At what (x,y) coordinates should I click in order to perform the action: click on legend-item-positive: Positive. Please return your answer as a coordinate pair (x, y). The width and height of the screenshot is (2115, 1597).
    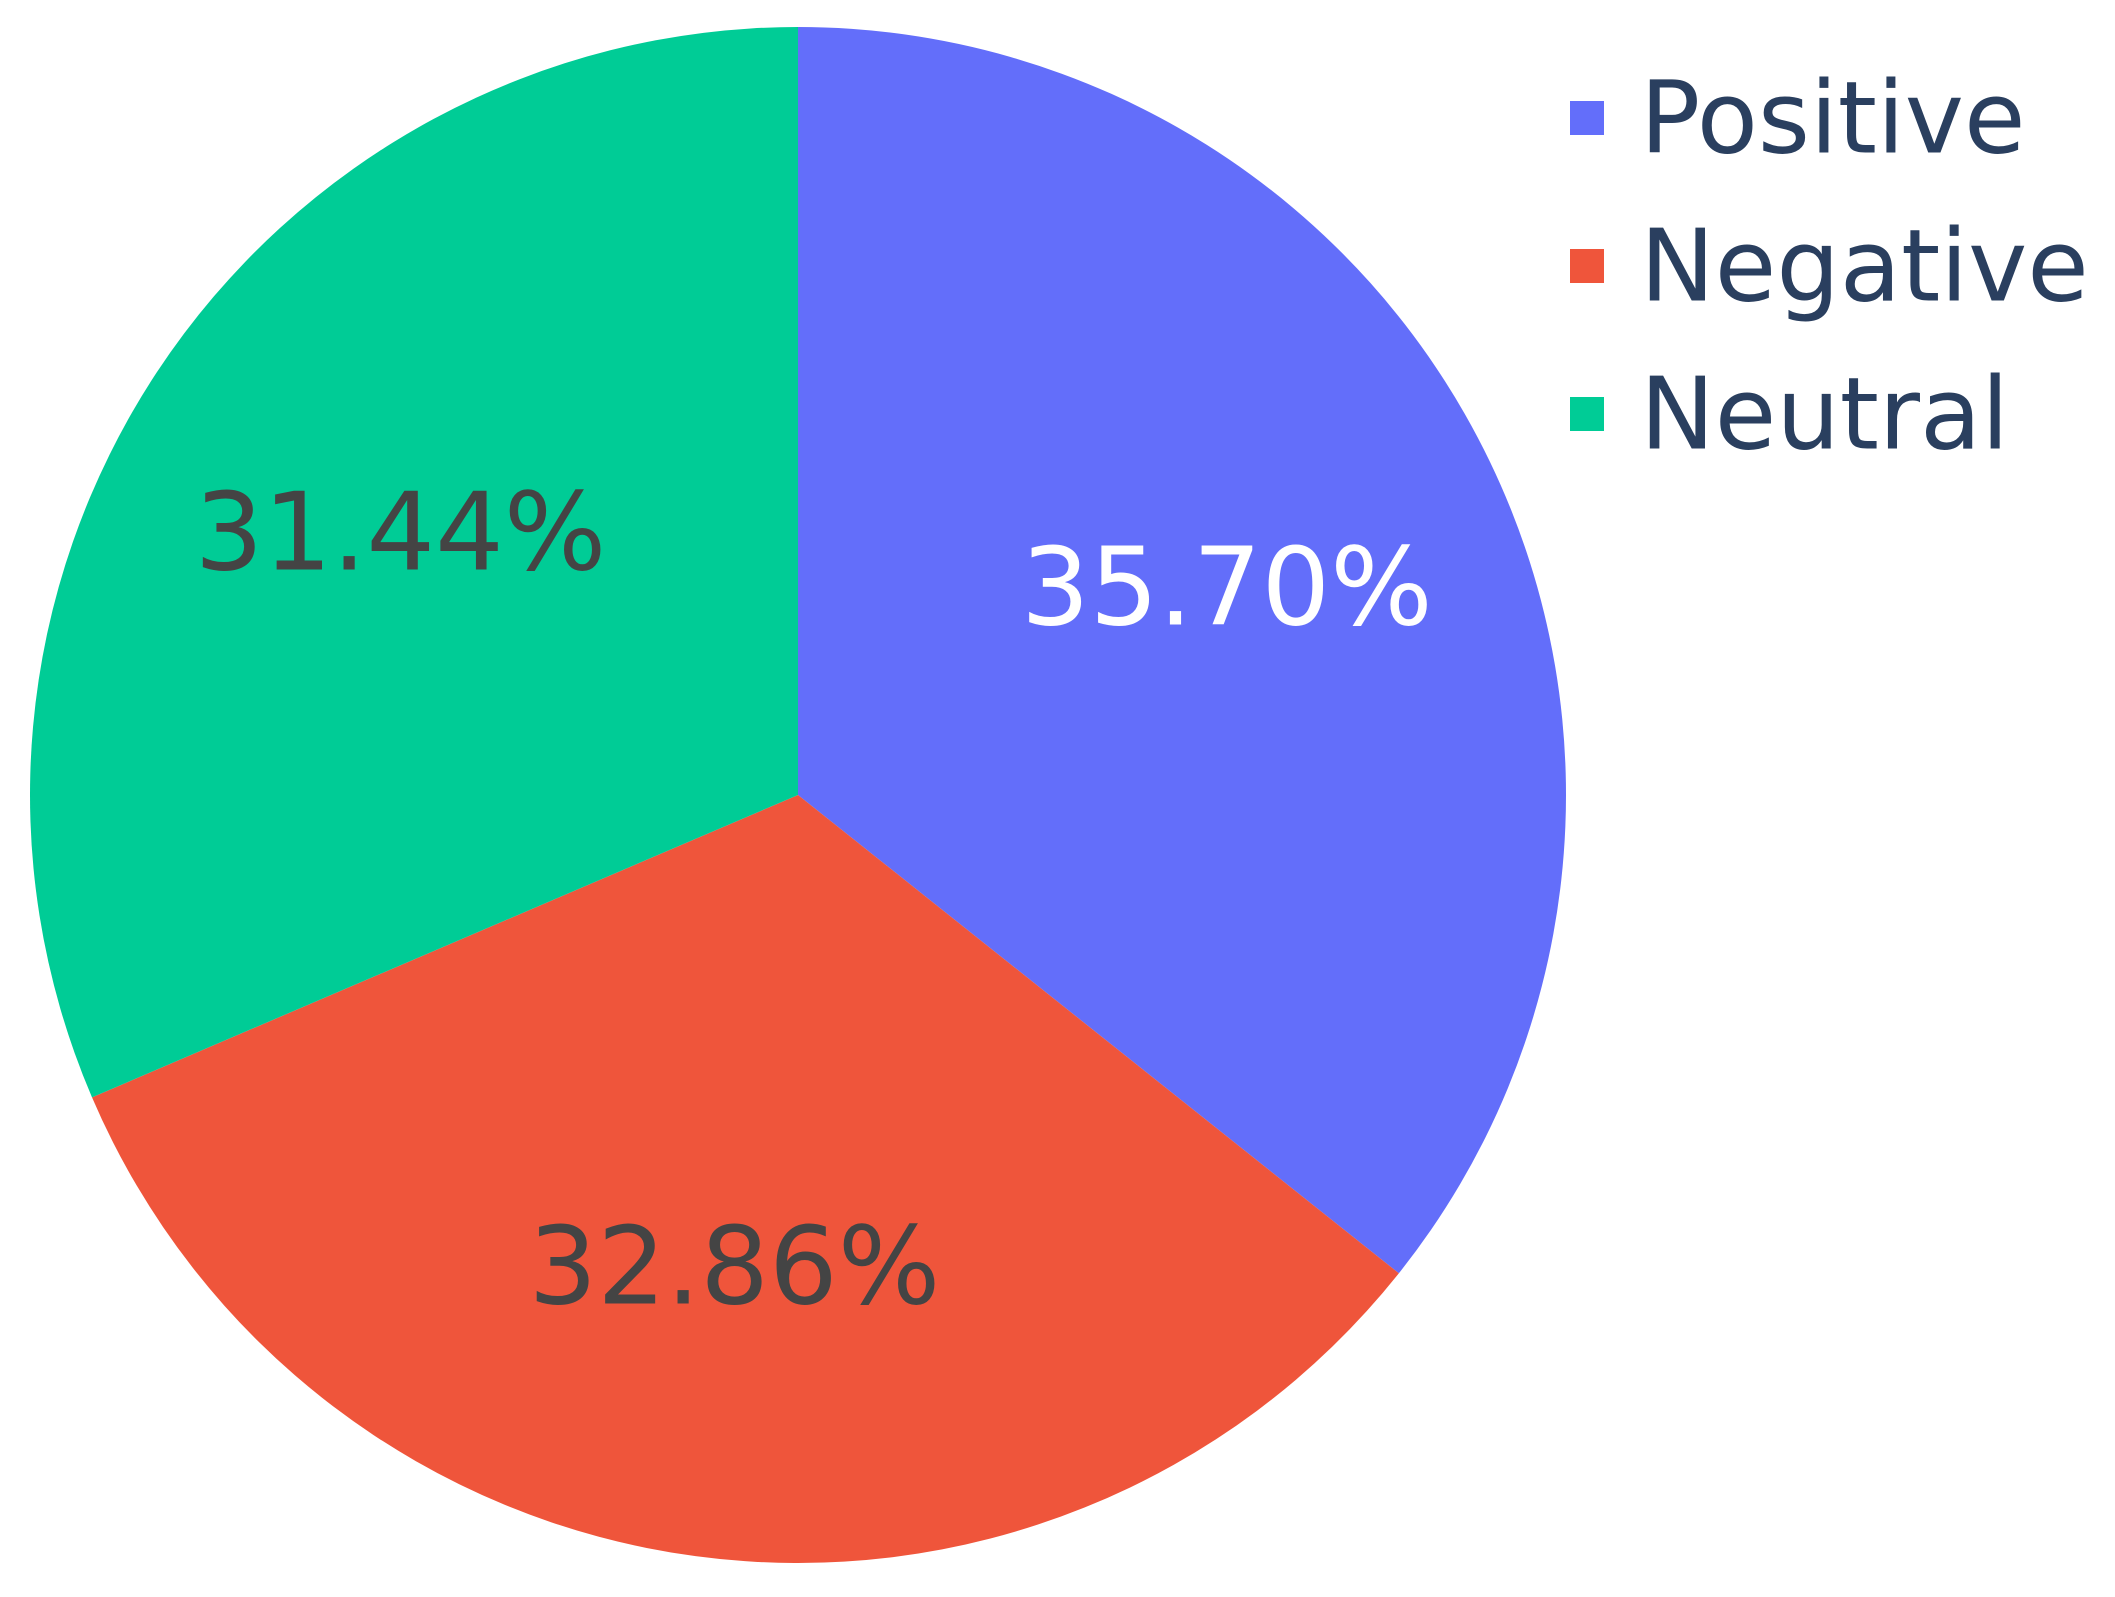
    Looking at the image, I should click on (1798, 118).